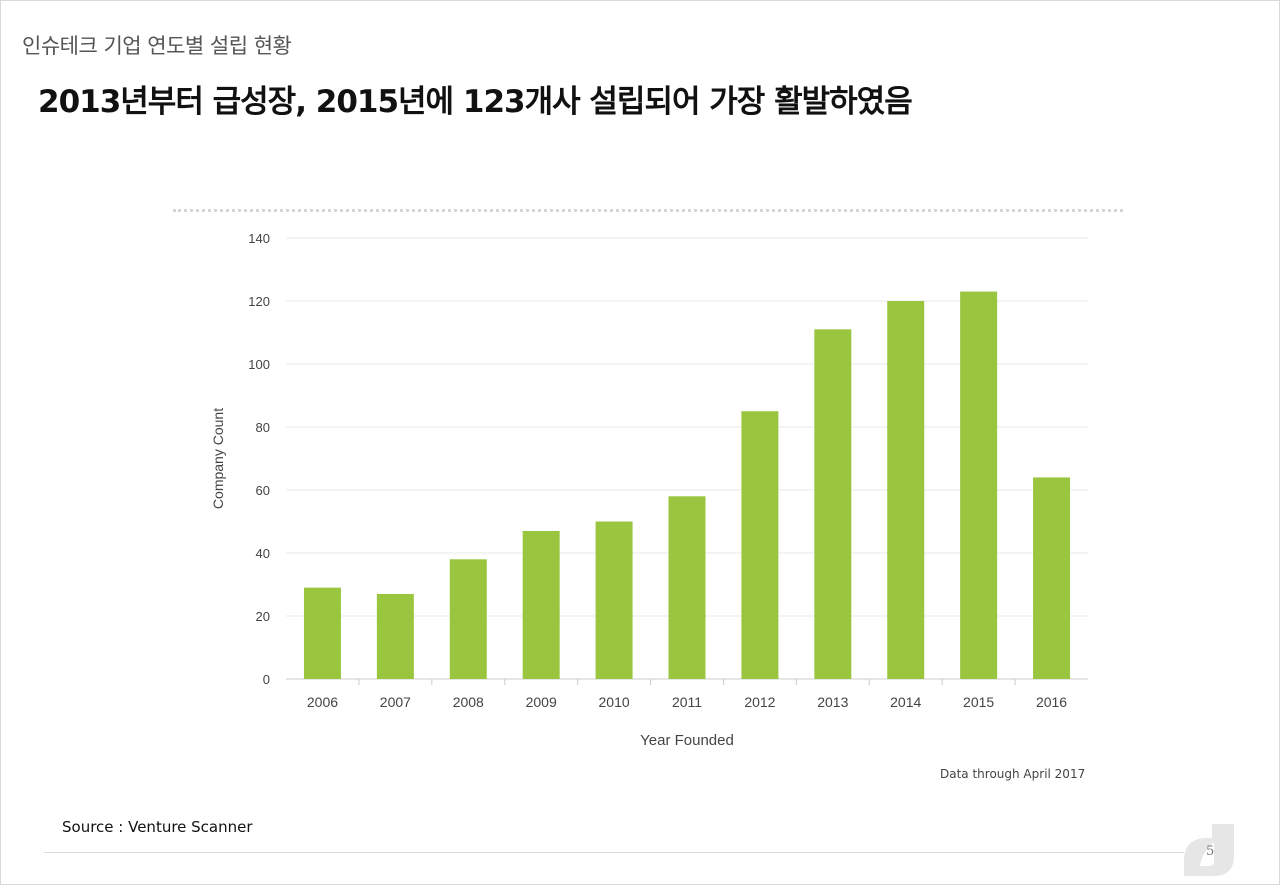 The height and width of the screenshot is (885, 1280). I want to click on bar-2006, so click(322, 633).